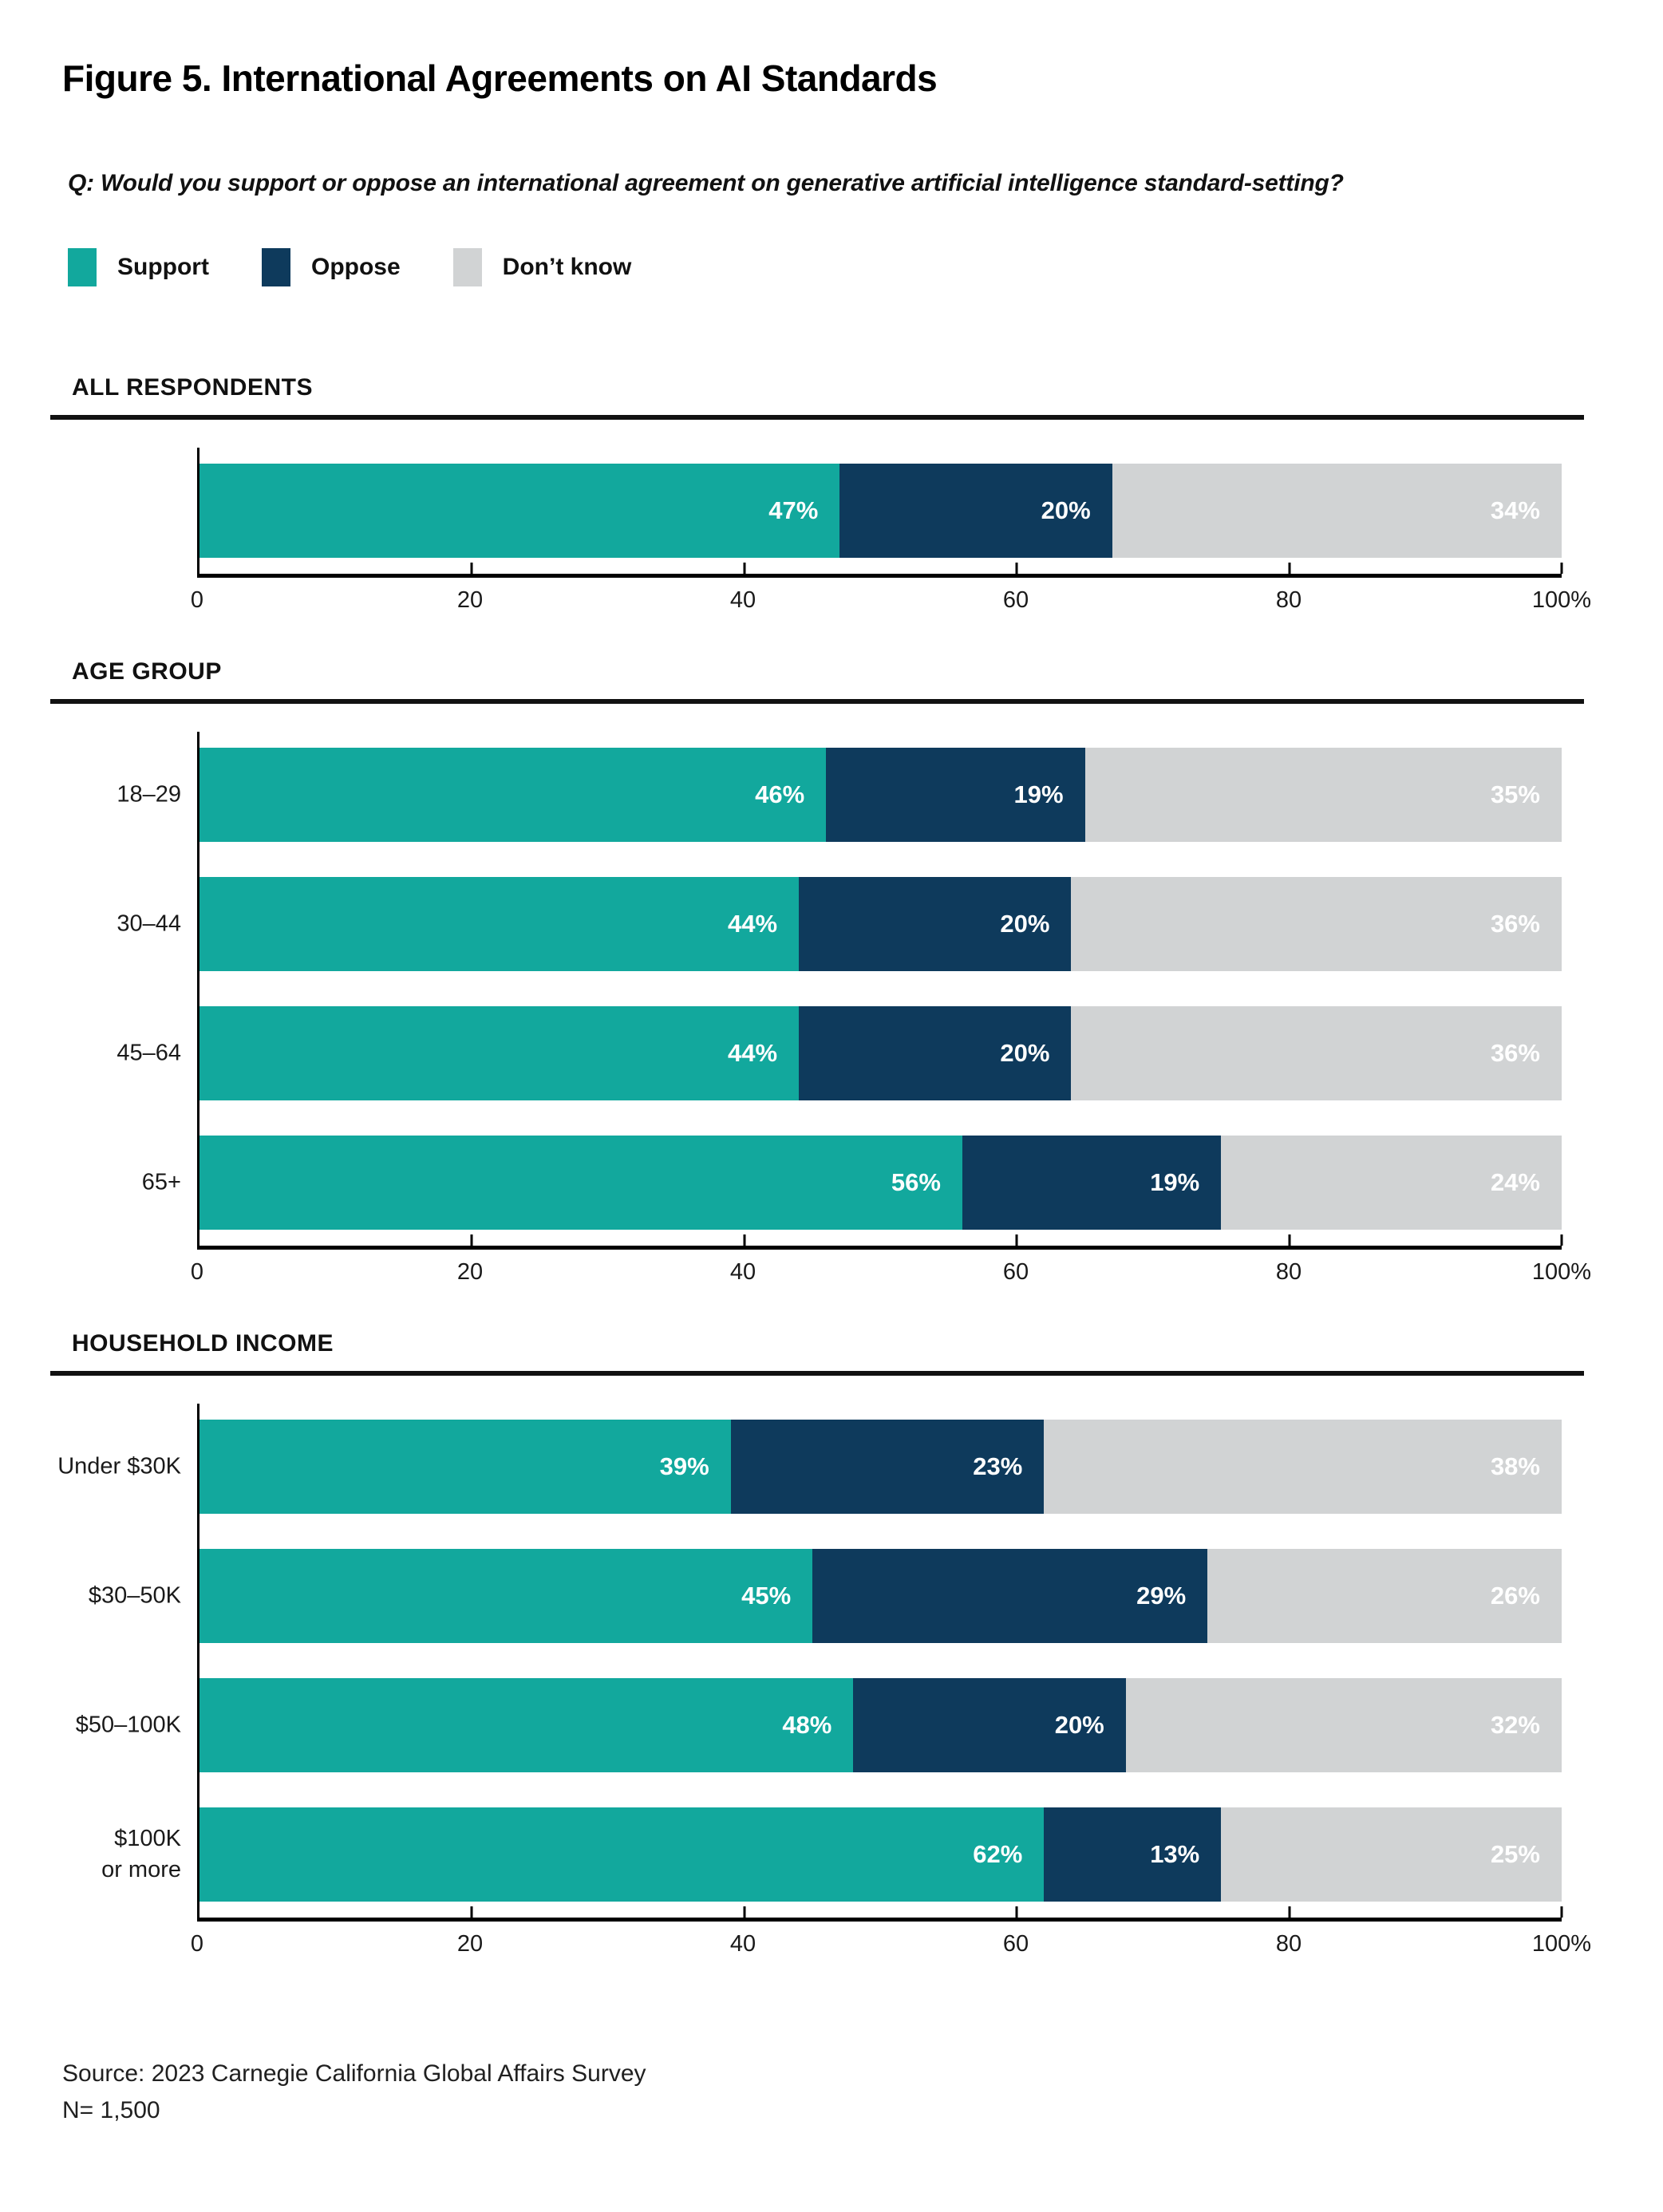 This screenshot has width=1663, height=2212. I want to click on category-label: 30–44, so click(149, 923).